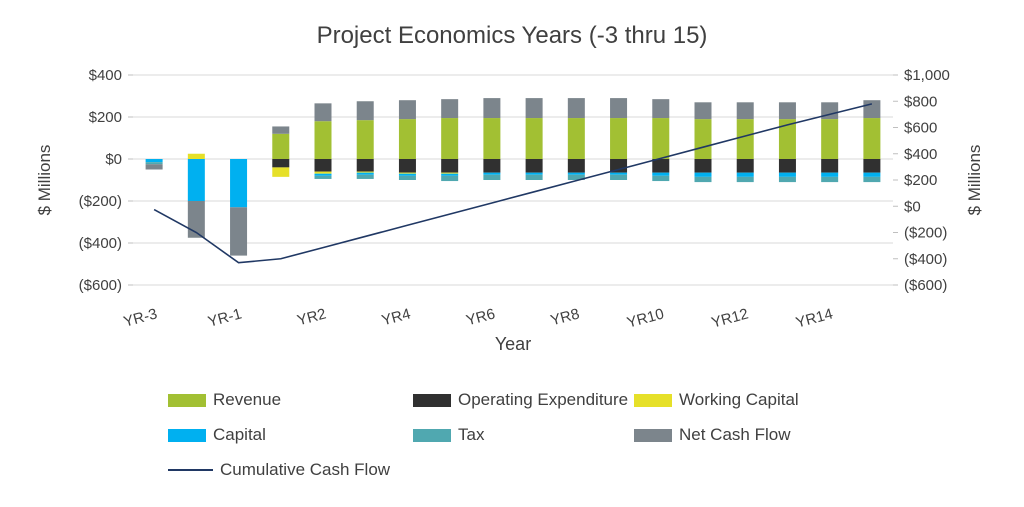 This screenshot has height=507, width=1024. What do you see at coordinates (925, 233) in the screenshot?
I see `right-axis-tick-label: ($200)` at bounding box center [925, 233].